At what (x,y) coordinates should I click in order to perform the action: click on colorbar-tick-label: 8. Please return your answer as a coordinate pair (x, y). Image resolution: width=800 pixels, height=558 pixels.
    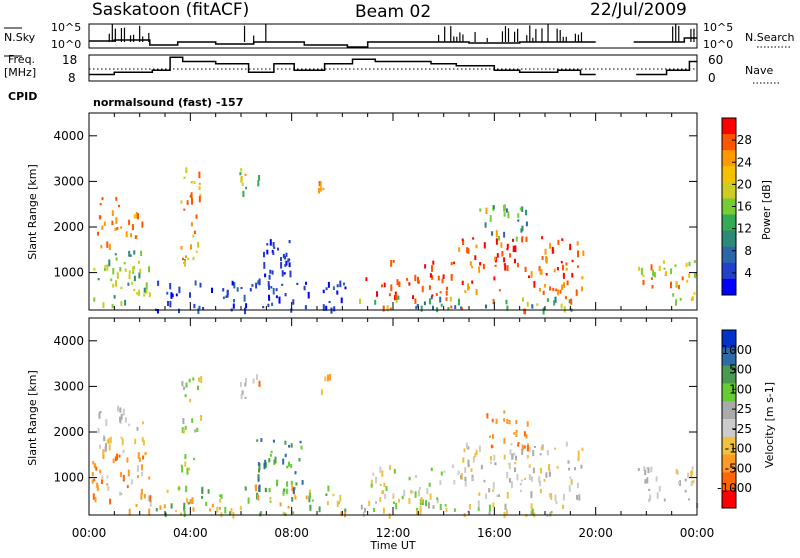
    Looking at the image, I should click on (748, 251).